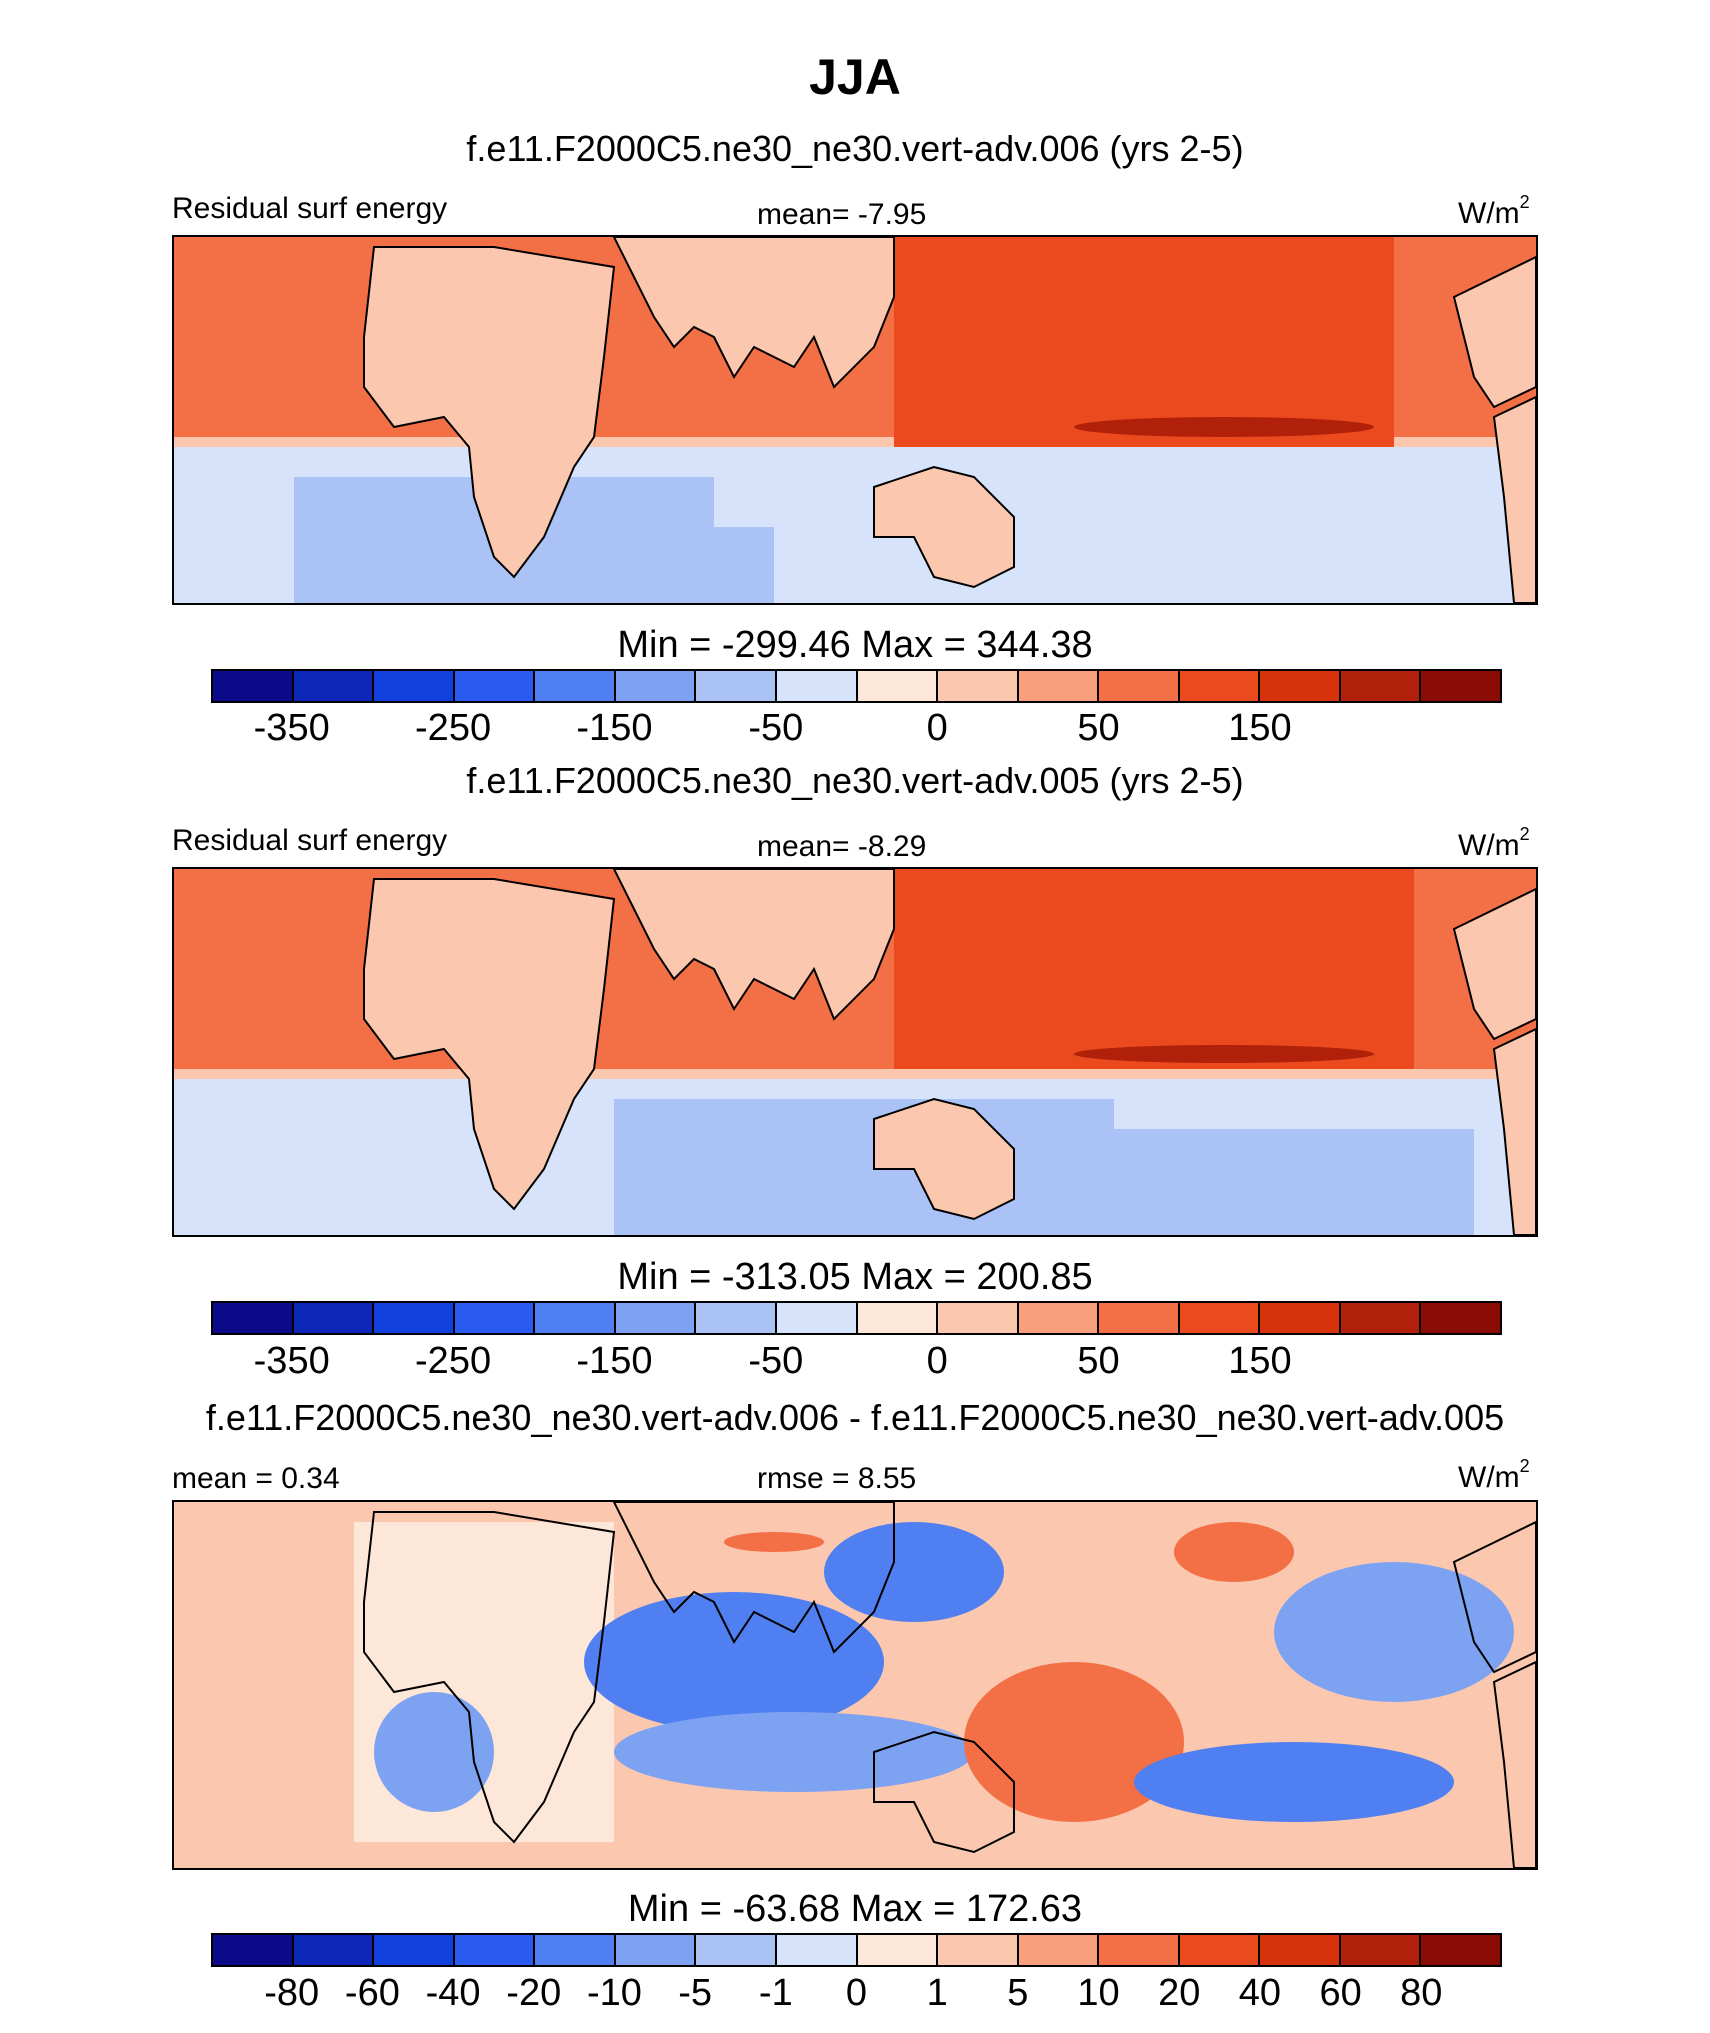  I want to click on panel-2-map-svg, so click(855, 1052).